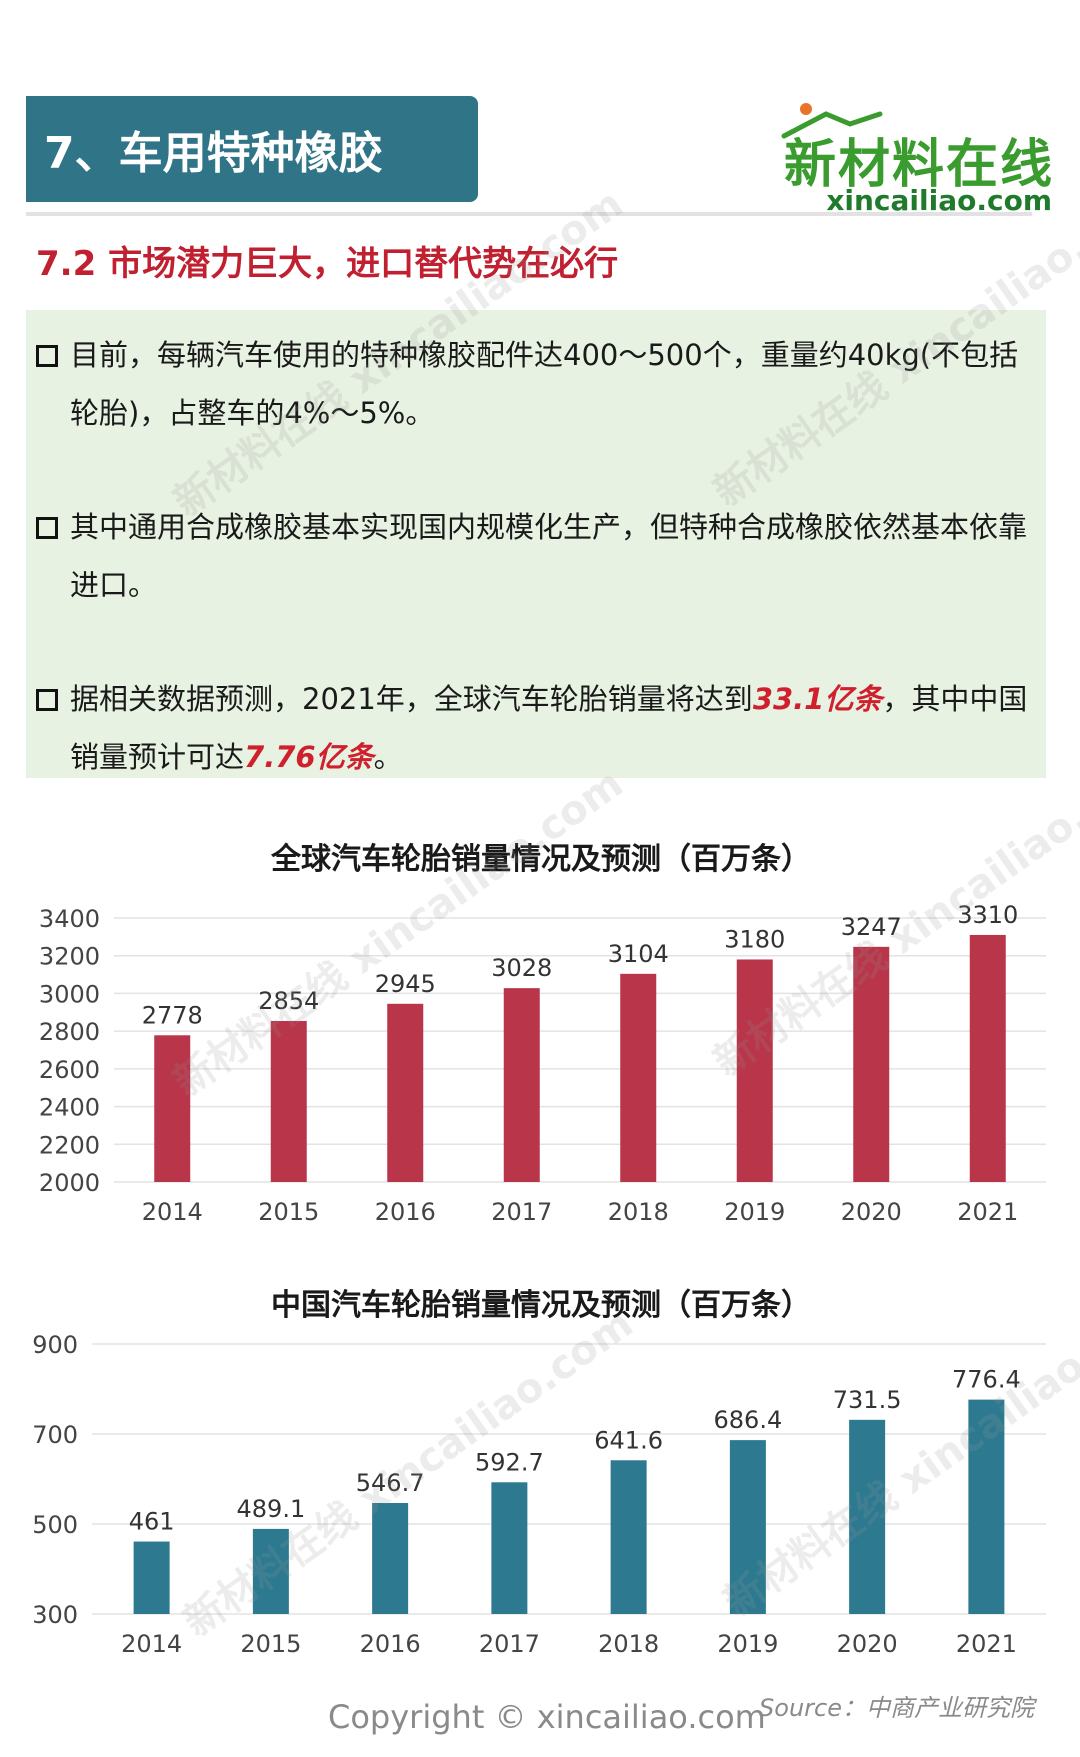 The height and width of the screenshot is (1757, 1080). What do you see at coordinates (69, 1183) in the screenshot?
I see `y-tick-label: 2000` at bounding box center [69, 1183].